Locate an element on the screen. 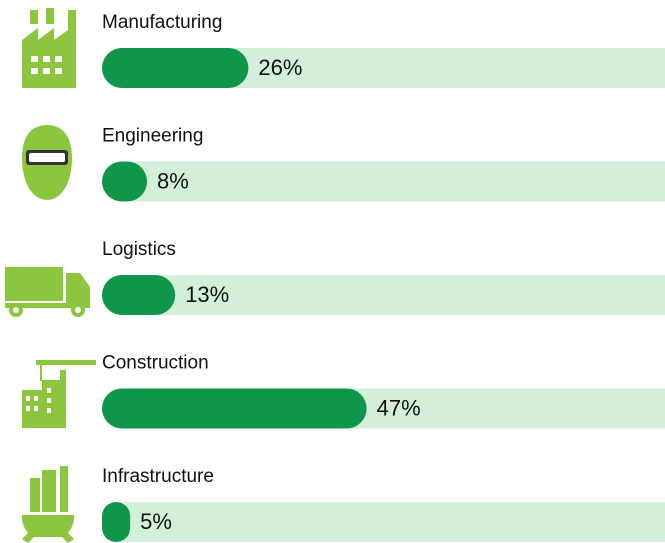 This screenshot has width=665, height=543. value-label: 5% is located at coordinates (156, 521).